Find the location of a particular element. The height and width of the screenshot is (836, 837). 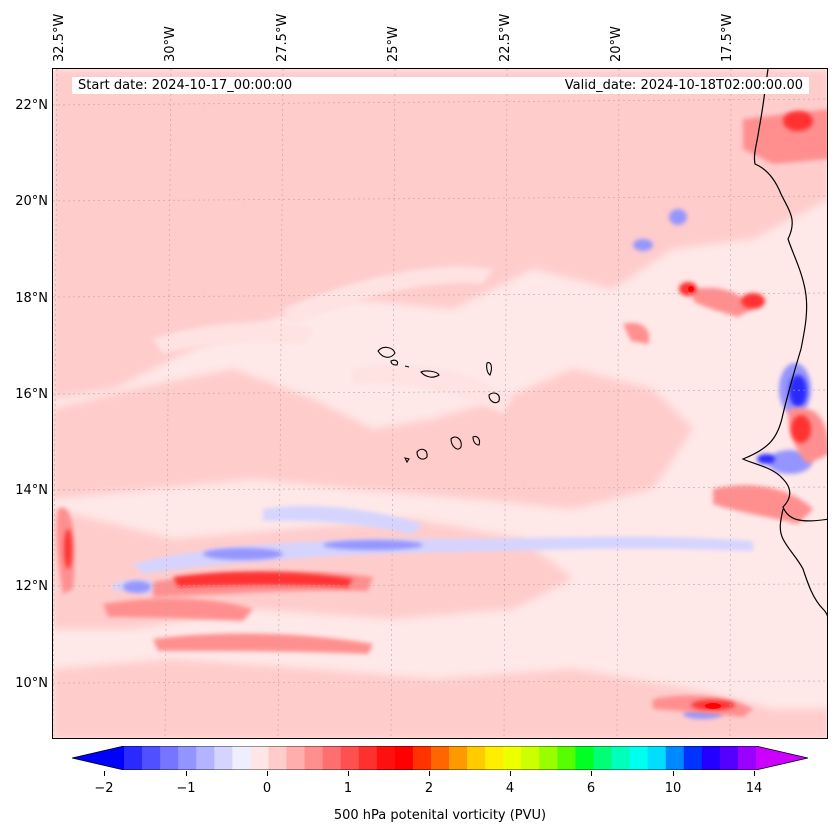

lon-label-22-5w: 22.5°W is located at coordinates (505, 37).